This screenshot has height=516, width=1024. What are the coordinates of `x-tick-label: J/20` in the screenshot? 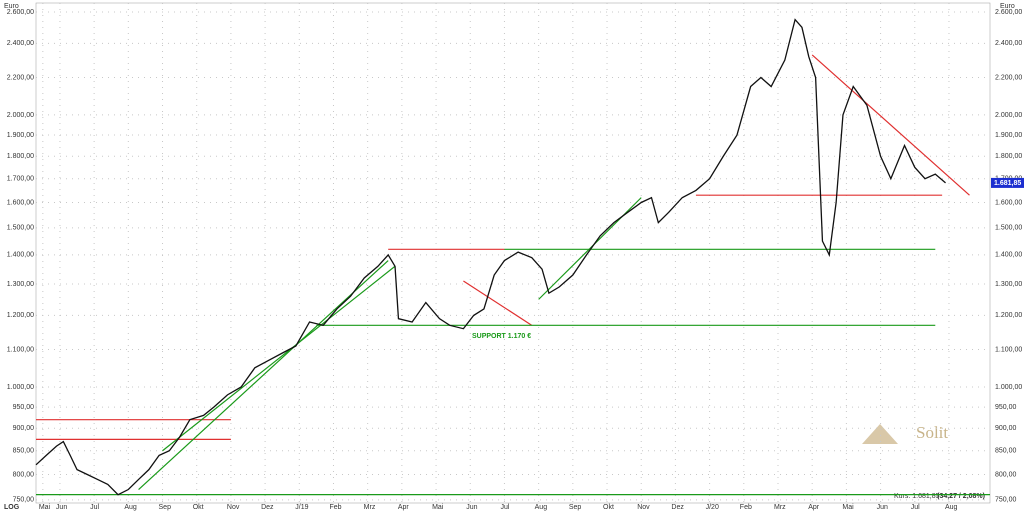 It's located at (712, 507).